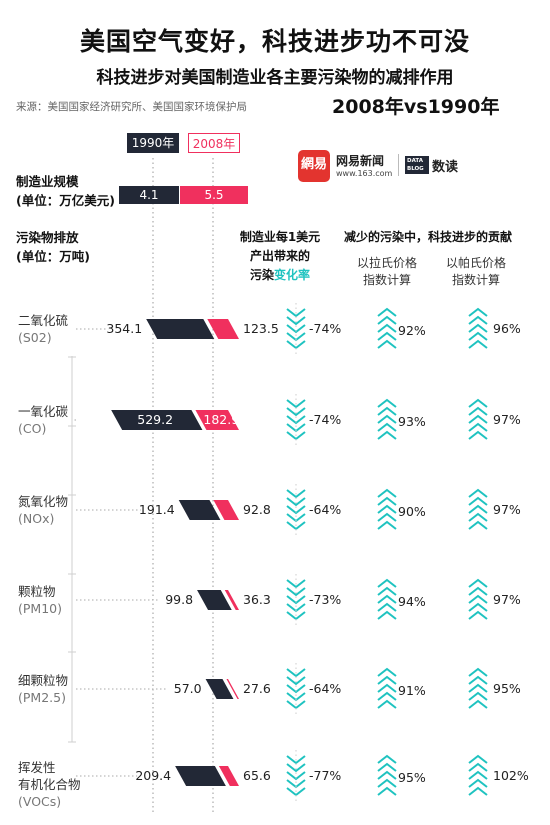  What do you see at coordinates (507, 688) in the screenshot?
I see `paasche-contribution: 95%` at bounding box center [507, 688].